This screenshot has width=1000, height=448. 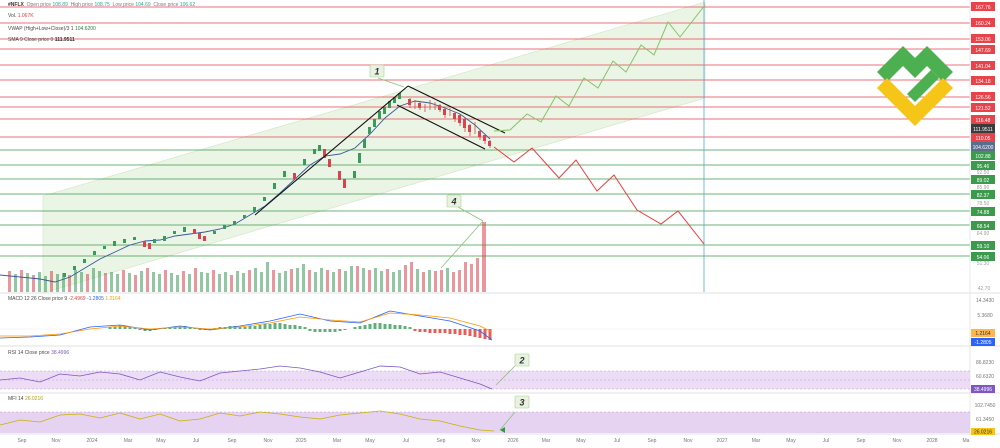 I want to click on svg-text: 92.50, so click(x=983, y=173).